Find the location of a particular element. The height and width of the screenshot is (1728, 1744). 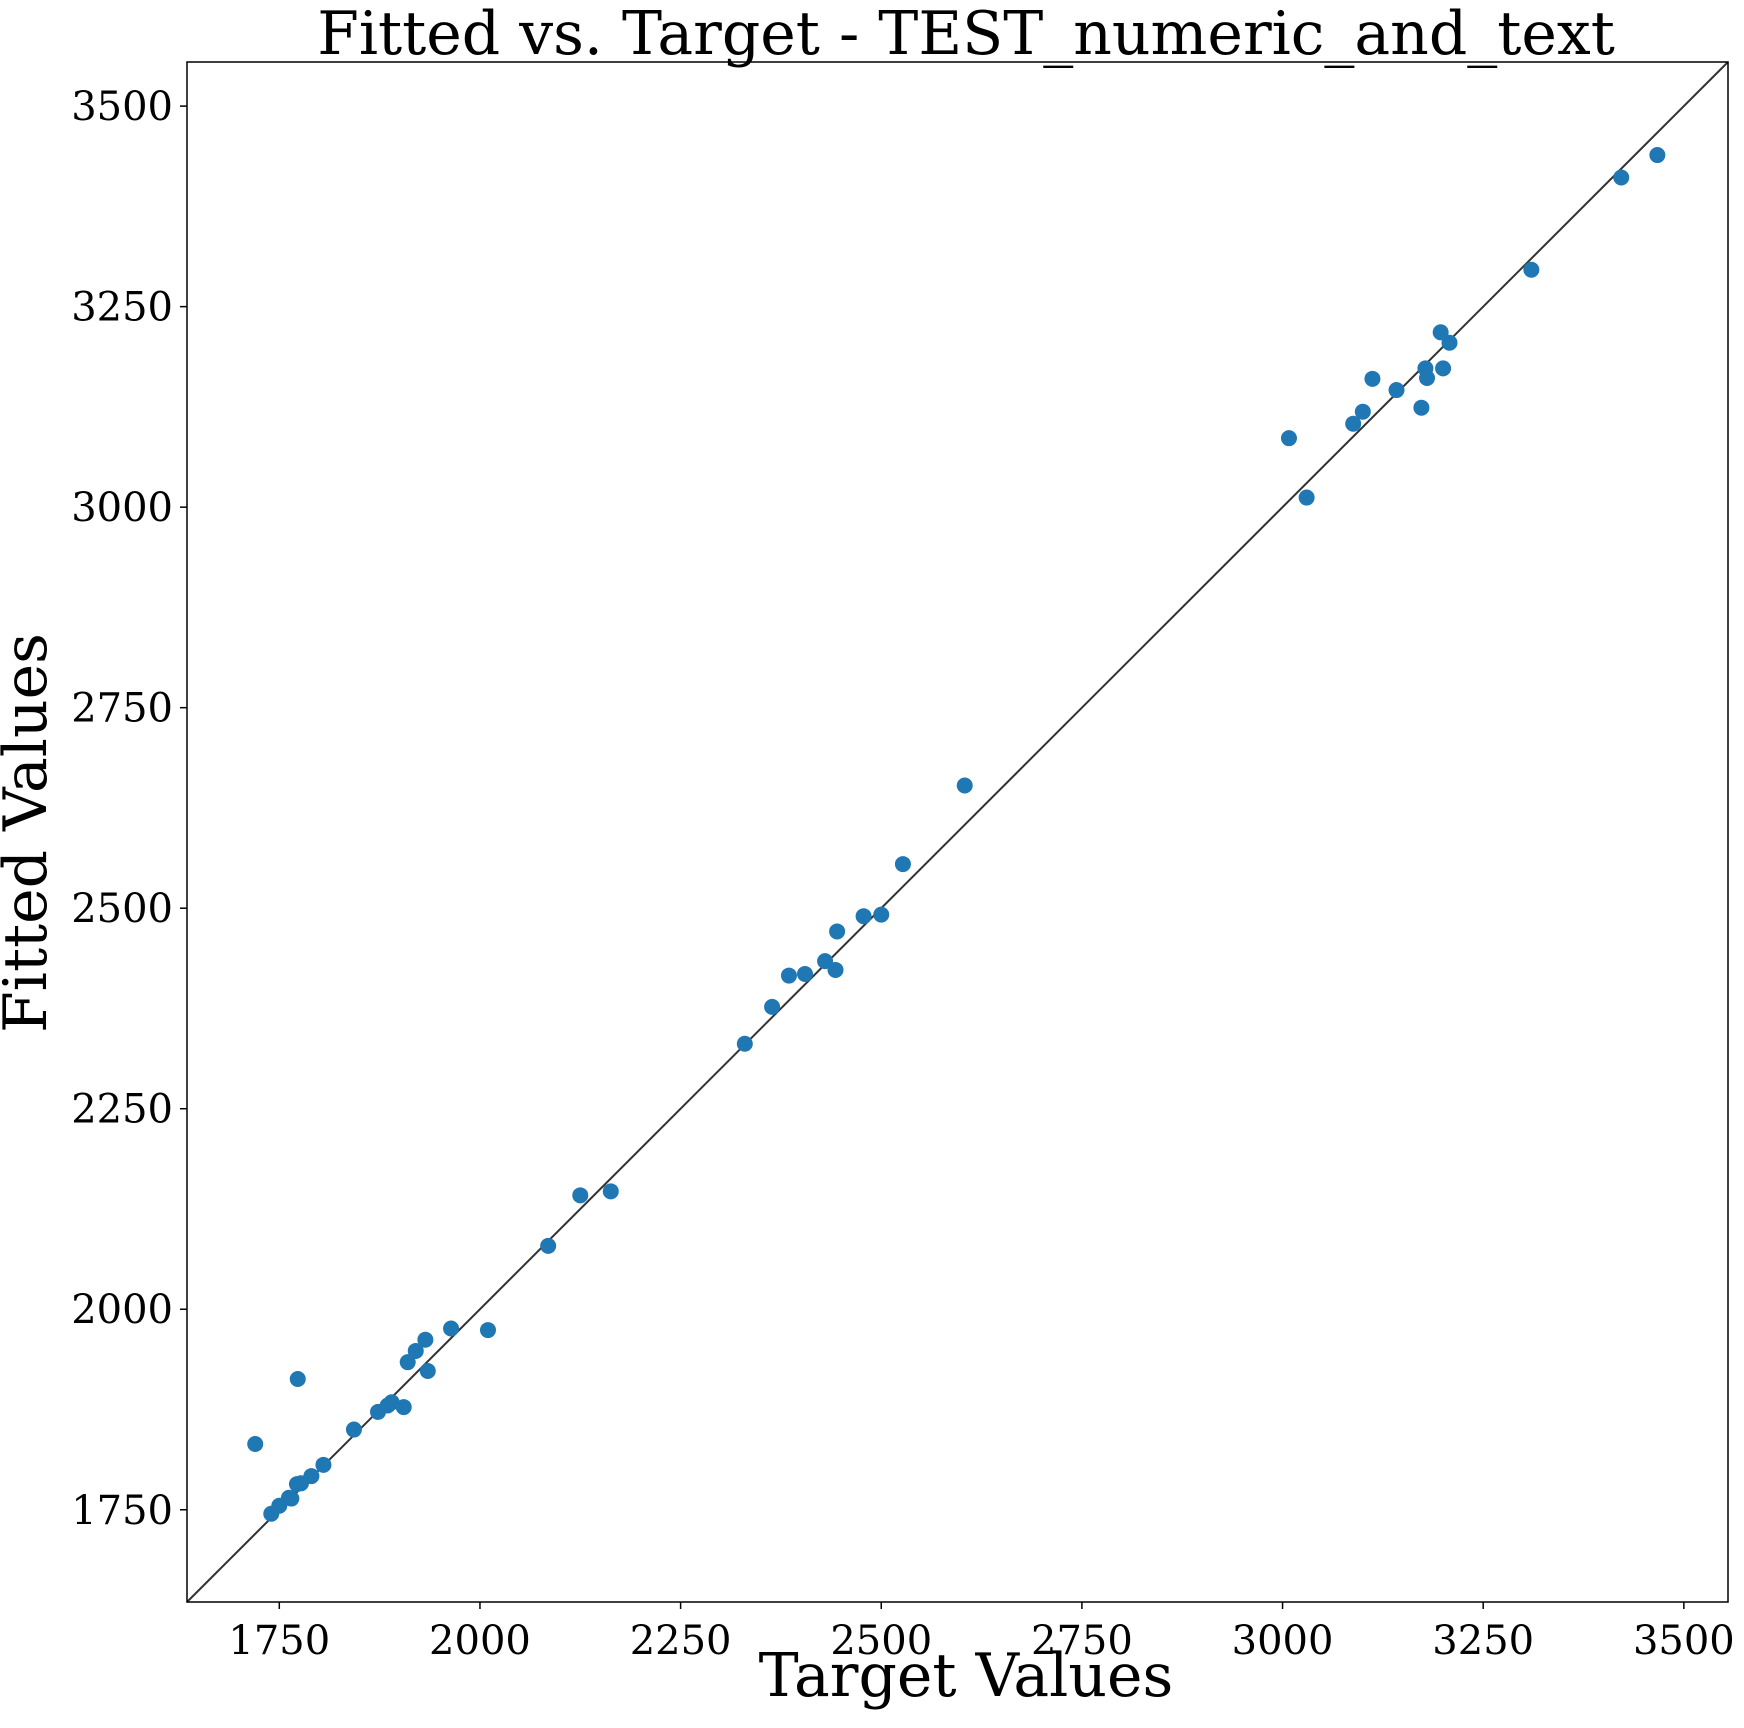

y-tick-label-5: 3000 is located at coordinates (122, 508).